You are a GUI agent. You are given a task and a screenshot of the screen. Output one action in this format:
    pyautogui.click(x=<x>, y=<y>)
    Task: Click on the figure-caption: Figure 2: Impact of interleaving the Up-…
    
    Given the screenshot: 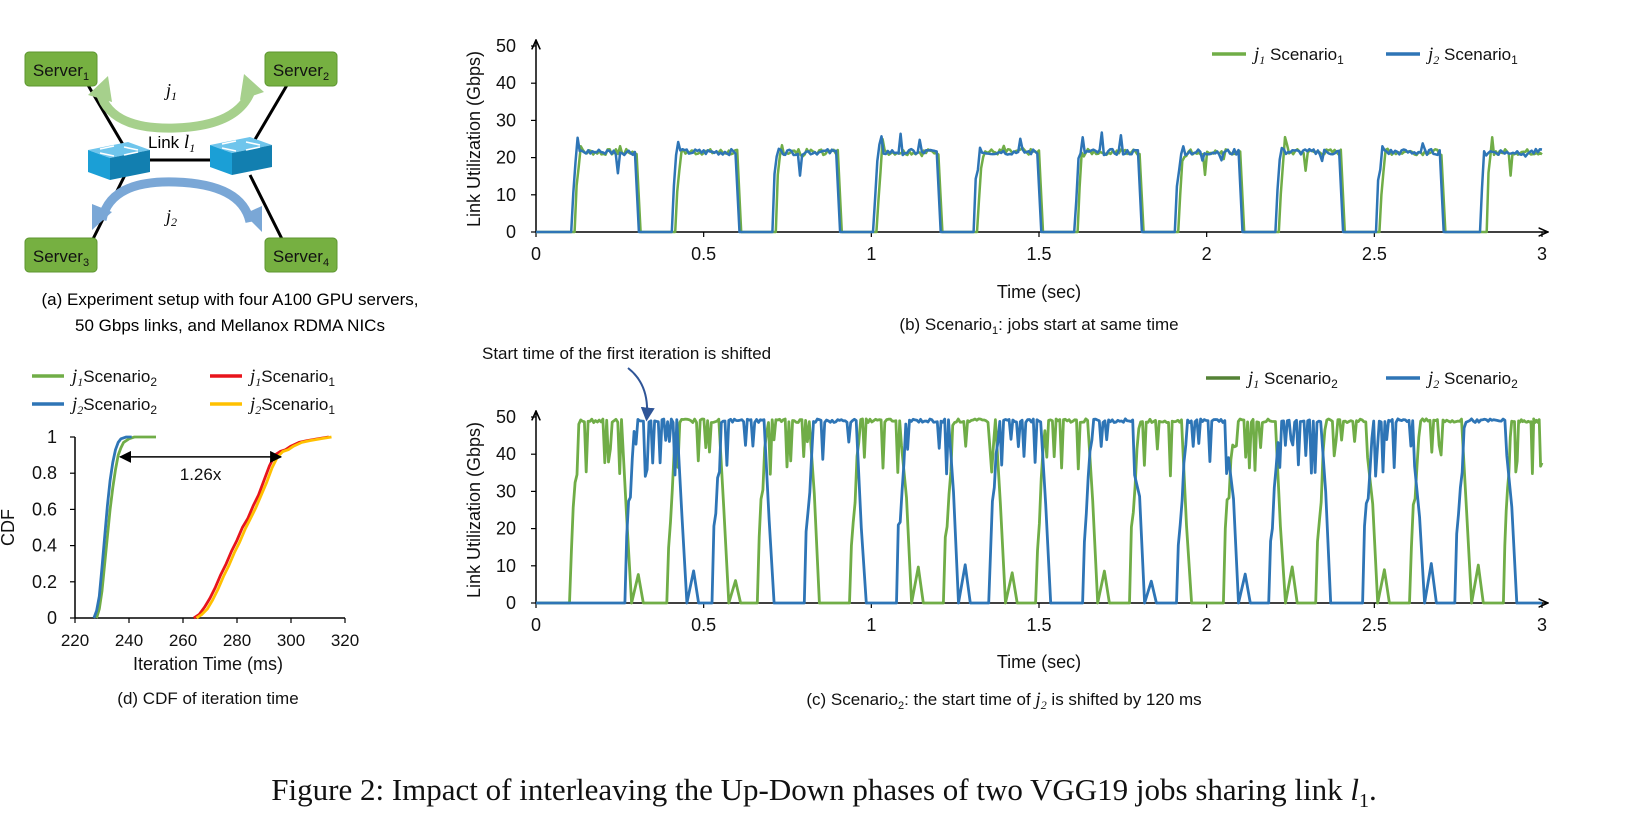 What is the action you would take?
    pyautogui.click(x=824, y=792)
    